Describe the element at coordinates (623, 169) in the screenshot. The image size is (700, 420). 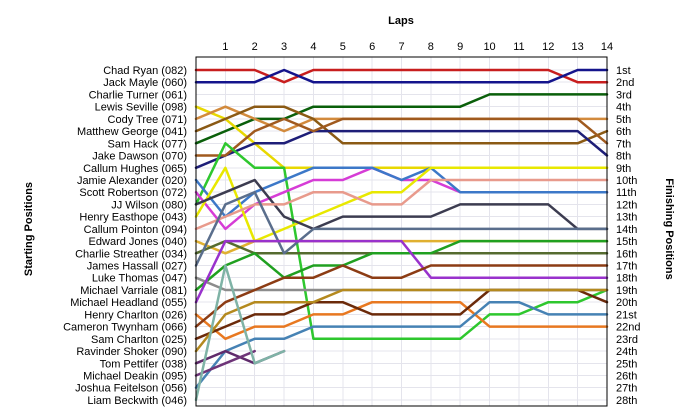
I see `finishing-position-label: 9th` at that location.